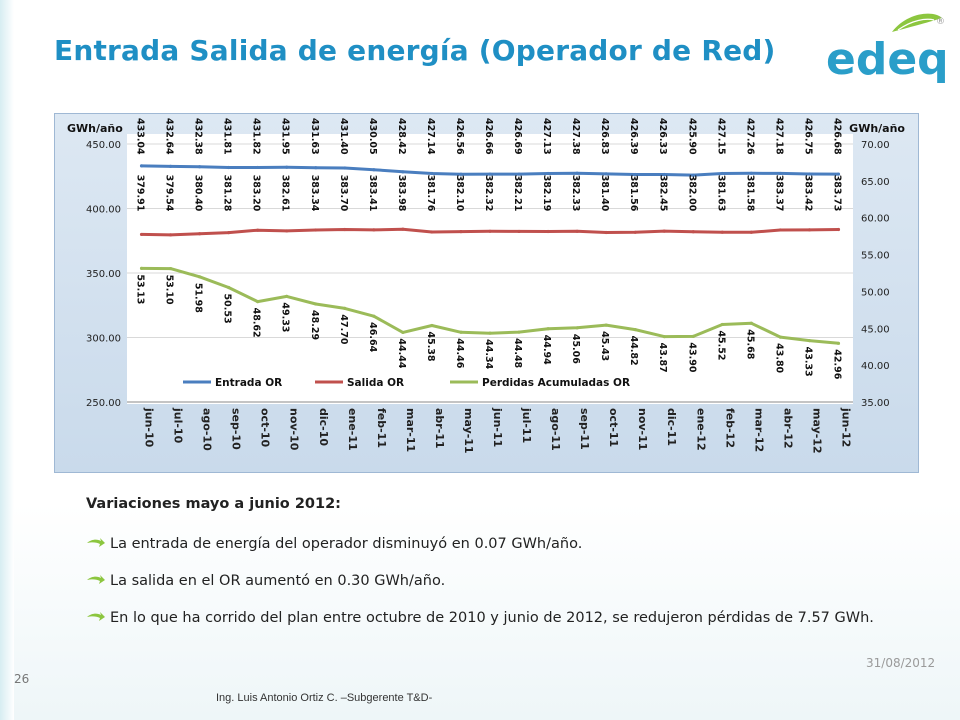 This screenshot has width=960, height=720. What do you see at coordinates (103, 339) in the screenshot?
I see `left-axis-tick-label: 300.00` at bounding box center [103, 339].